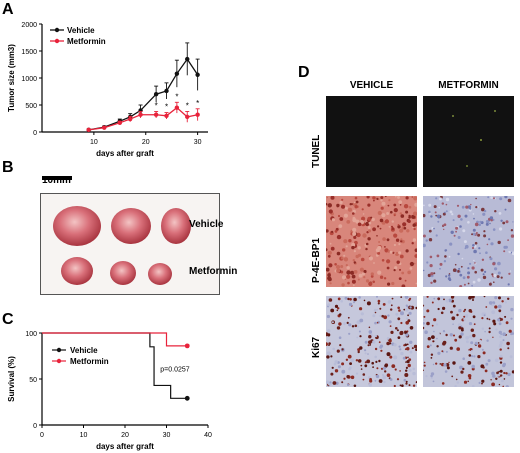 Image resolution: width=520 pixels, height=453 pixels. I want to click on y-tick-label: 100, so click(31, 334).